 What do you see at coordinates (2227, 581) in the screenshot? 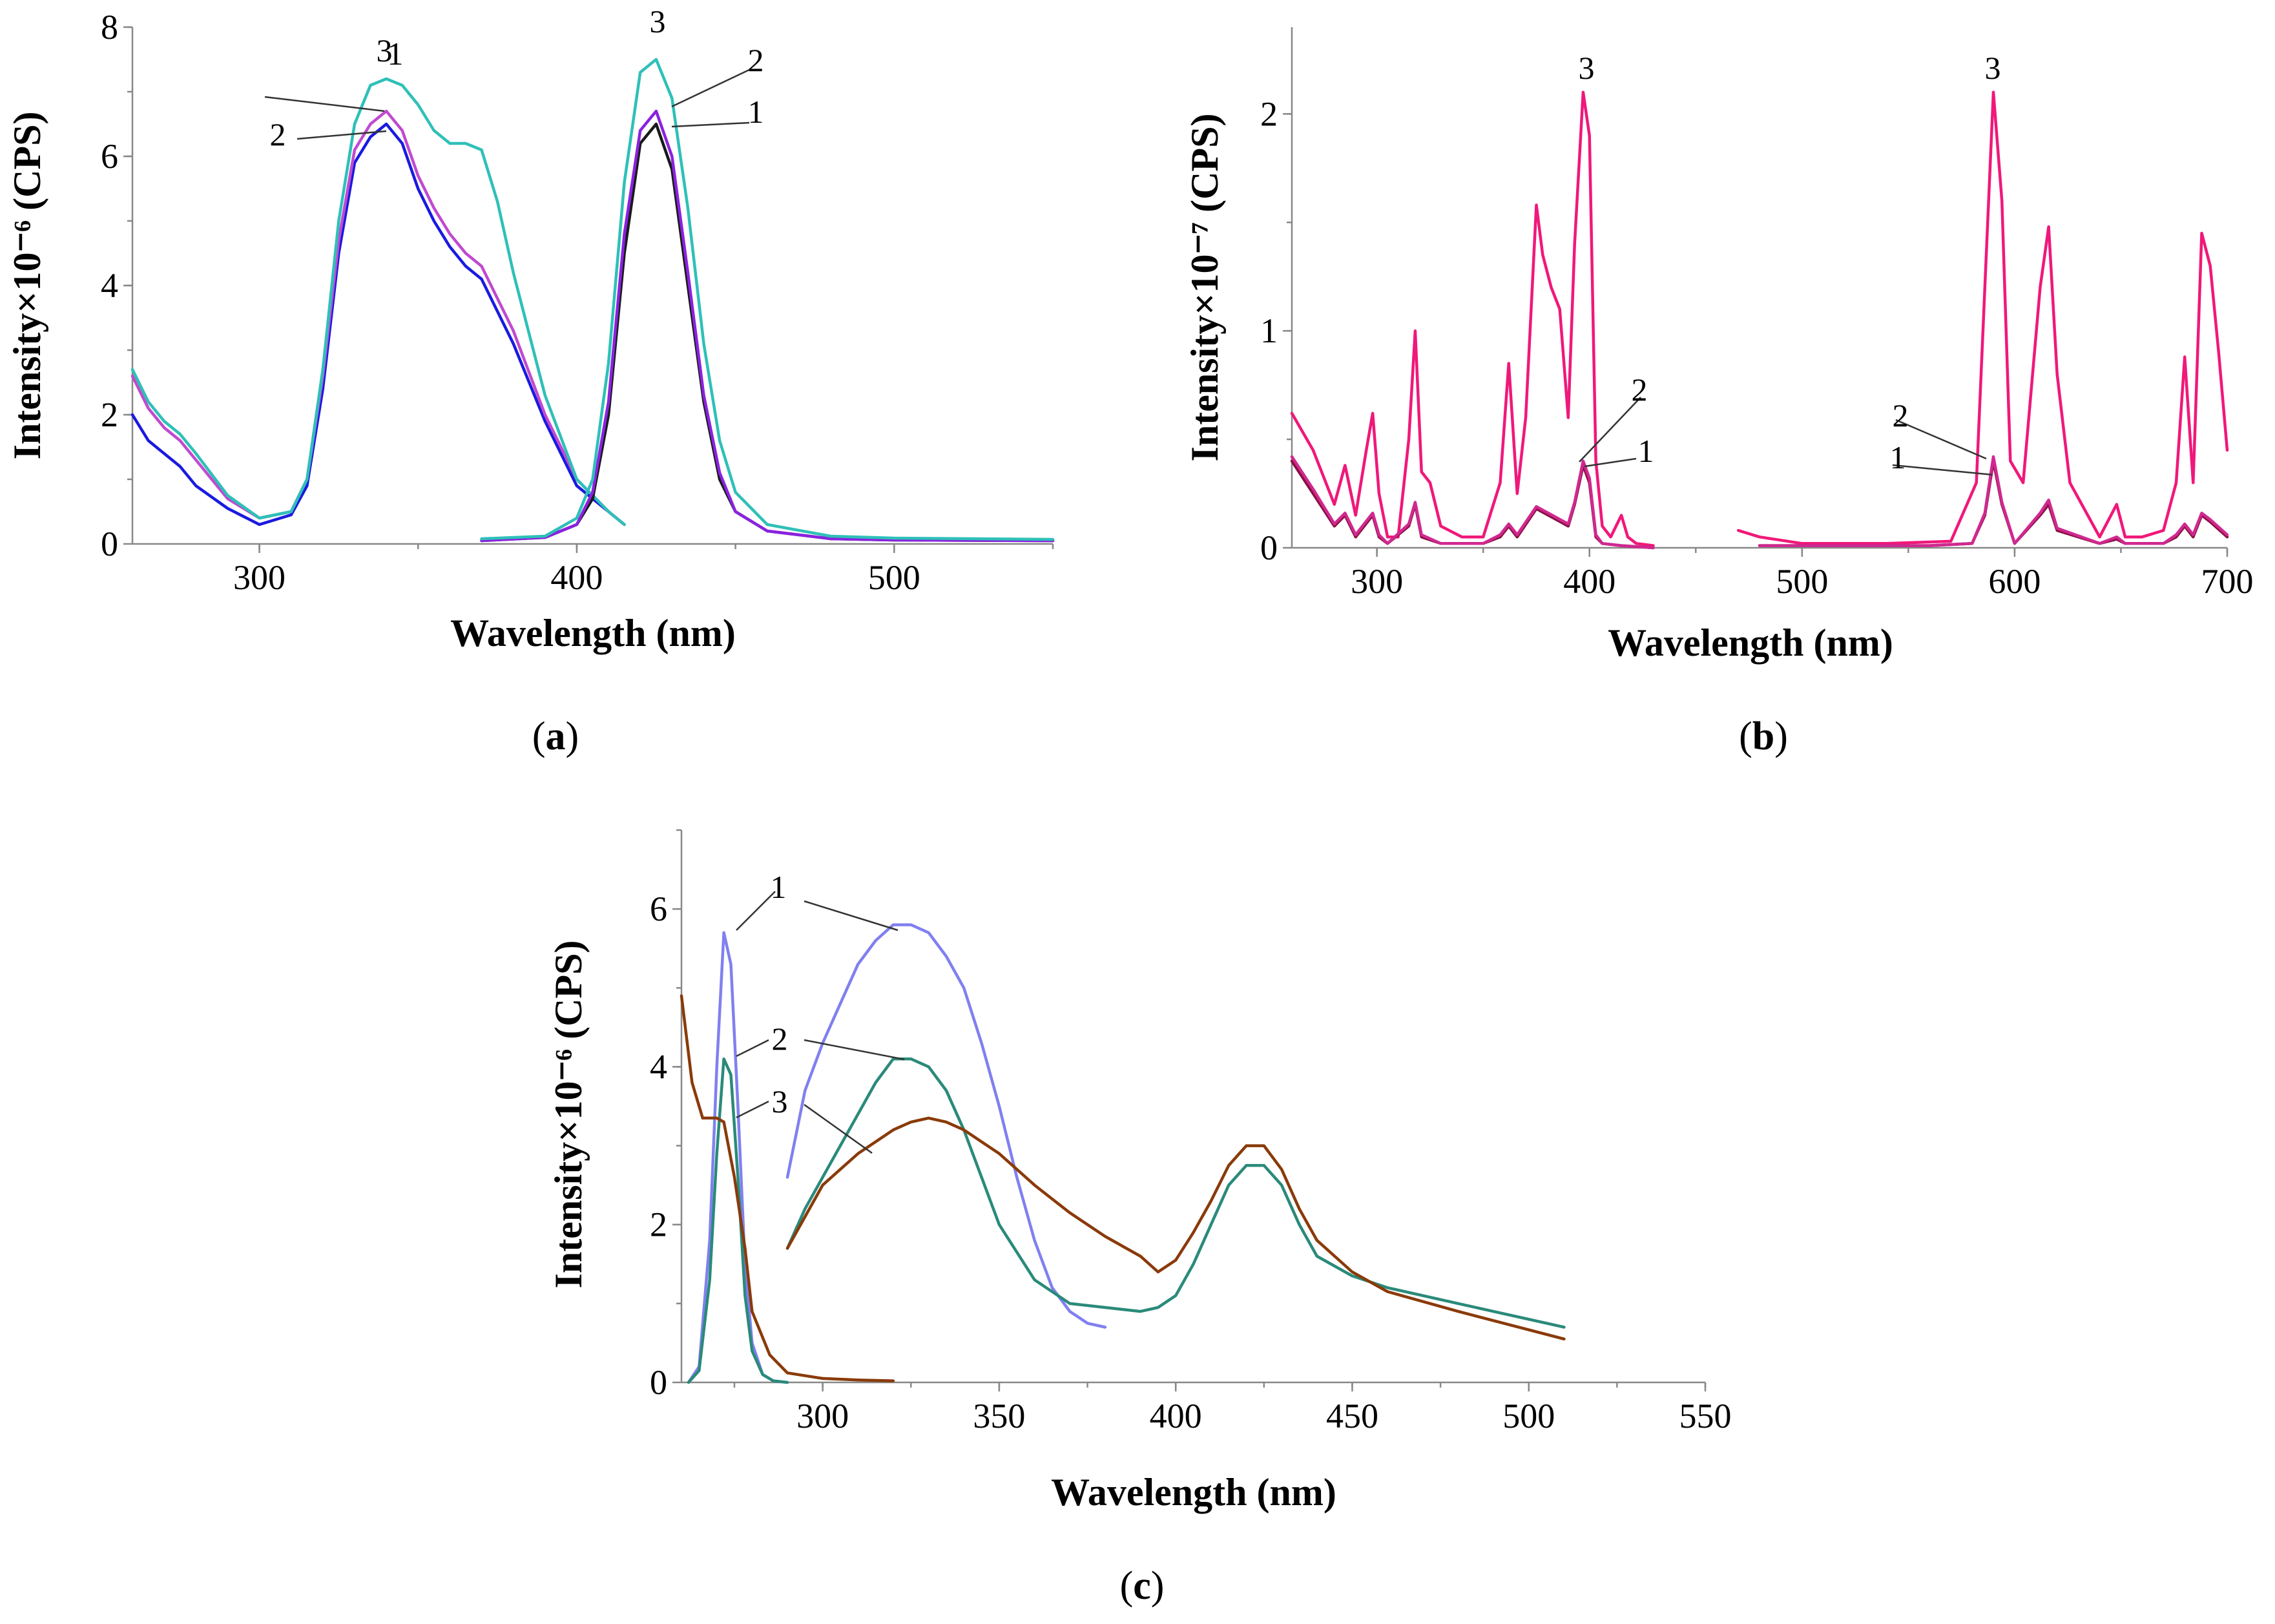
I see `x-tick-label: 700` at bounding box center [2227, 581].